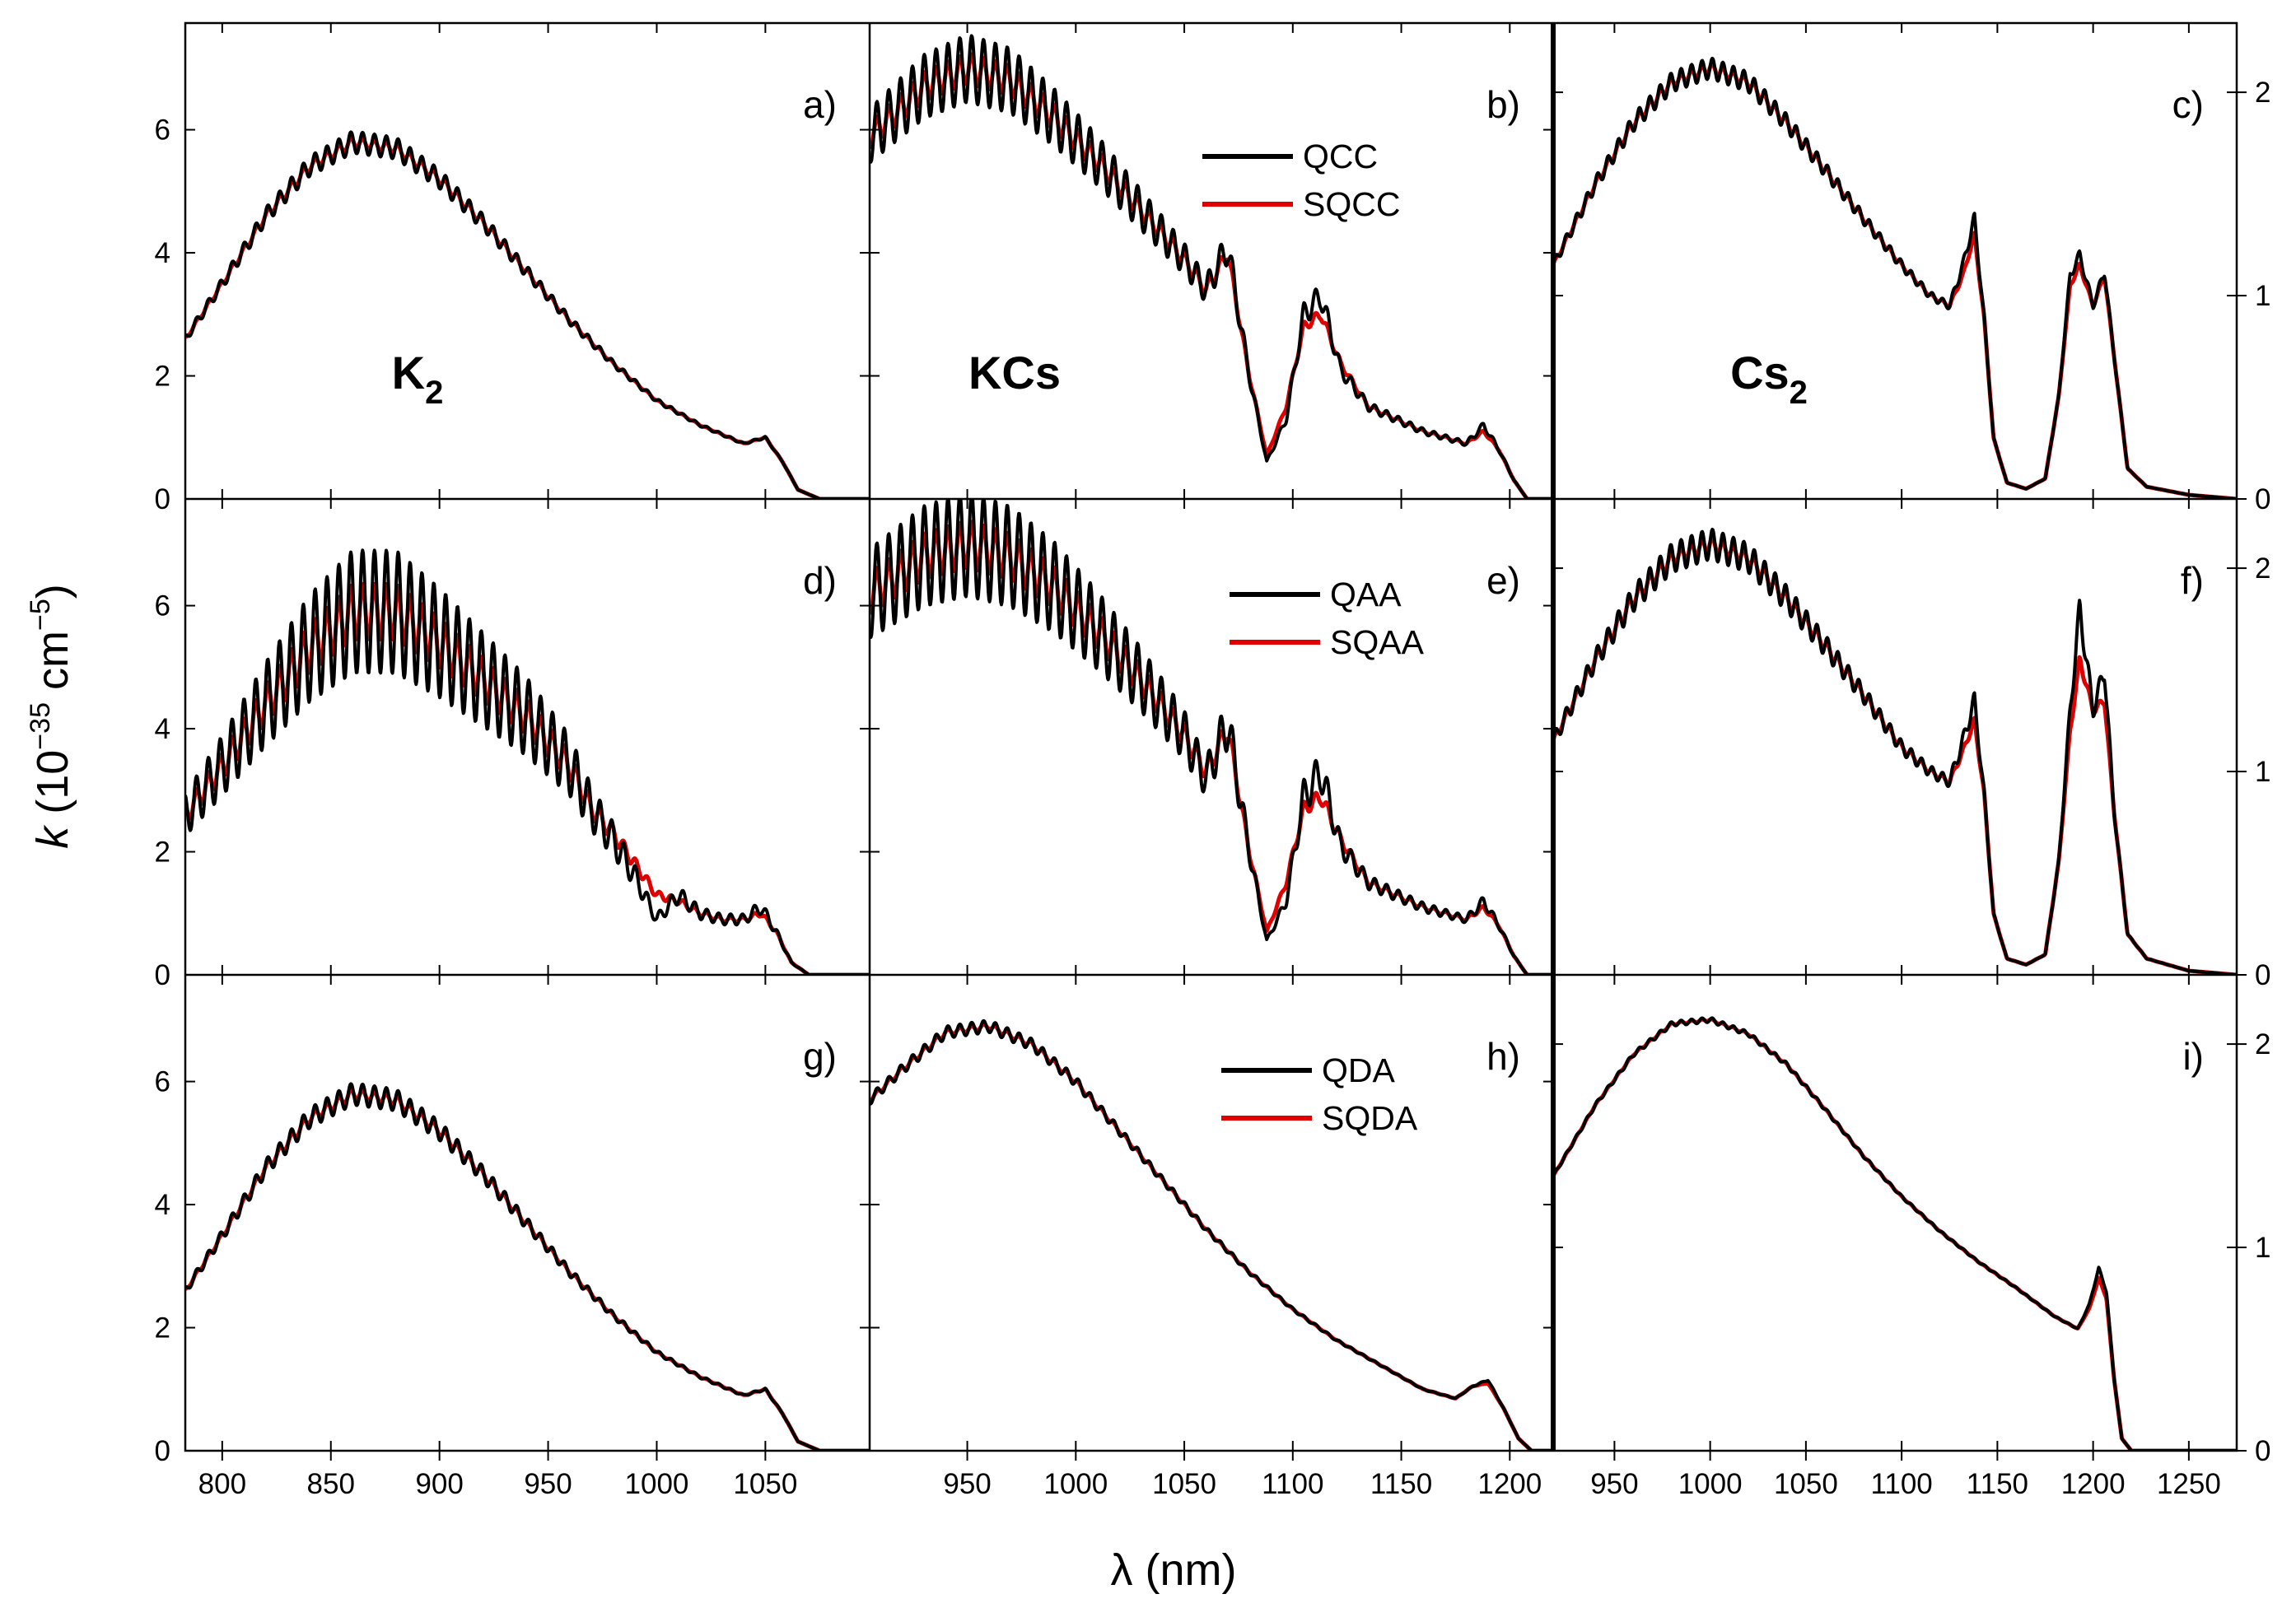  Describe the element at coordinates (1340, 156) in the screenshot. I see `legend-label-qcc: QCC` at that location.